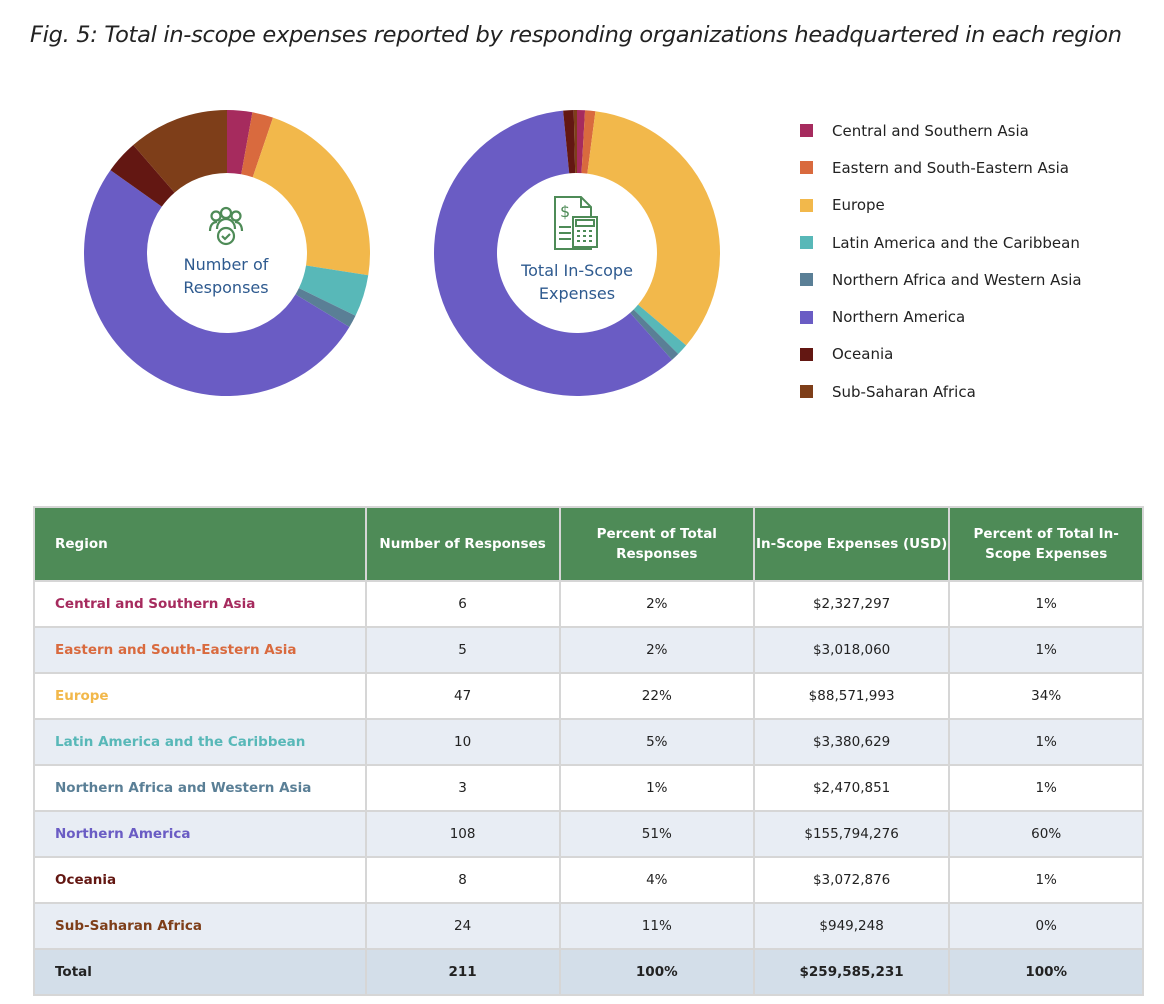 The image size is (1164, 1004). What do you see at coordinates (851, 880) in the screenshot?
I see `table-cell: $3,072,876` at bounding box center [851, 880].